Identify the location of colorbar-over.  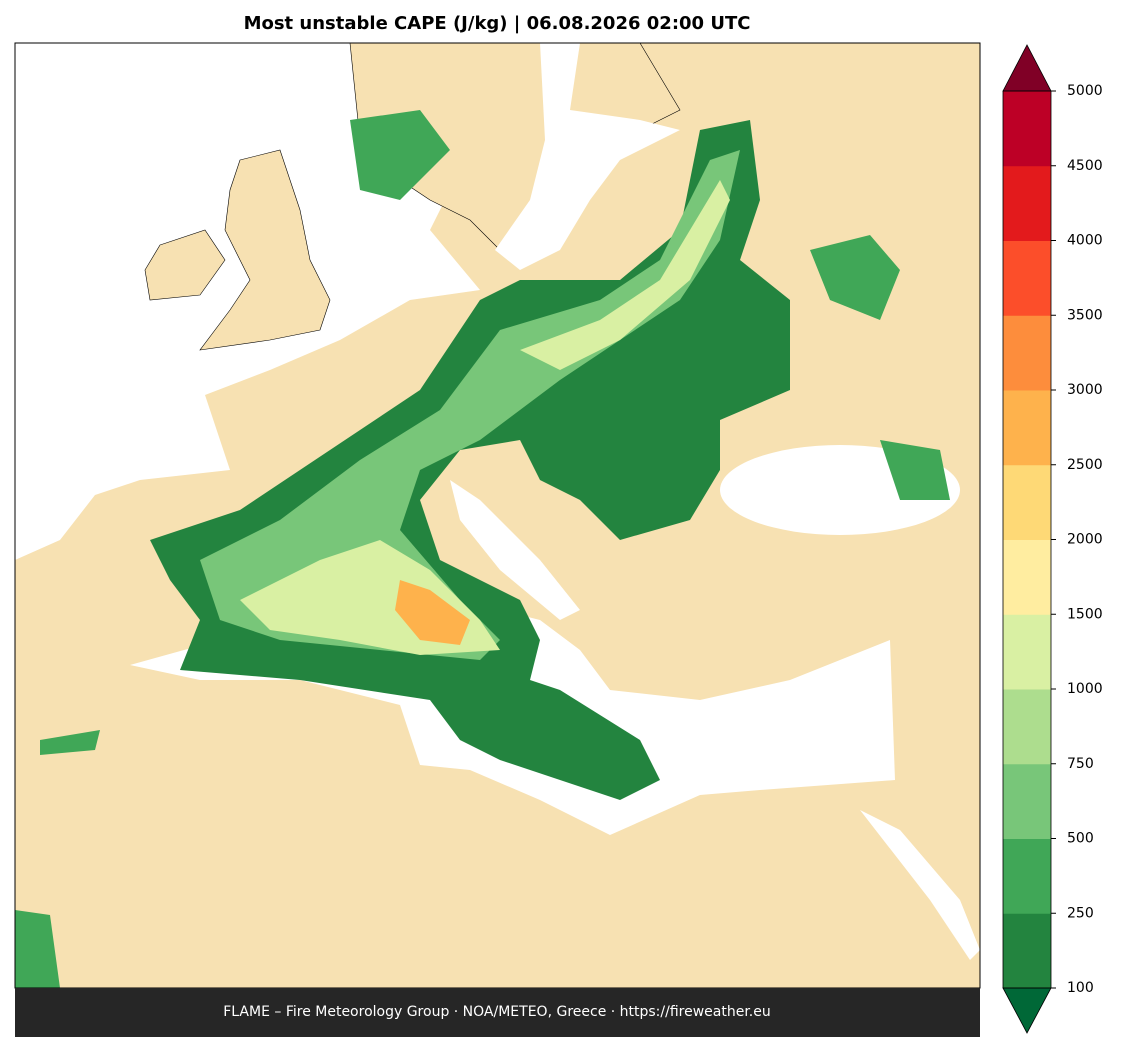
(1027, 68).